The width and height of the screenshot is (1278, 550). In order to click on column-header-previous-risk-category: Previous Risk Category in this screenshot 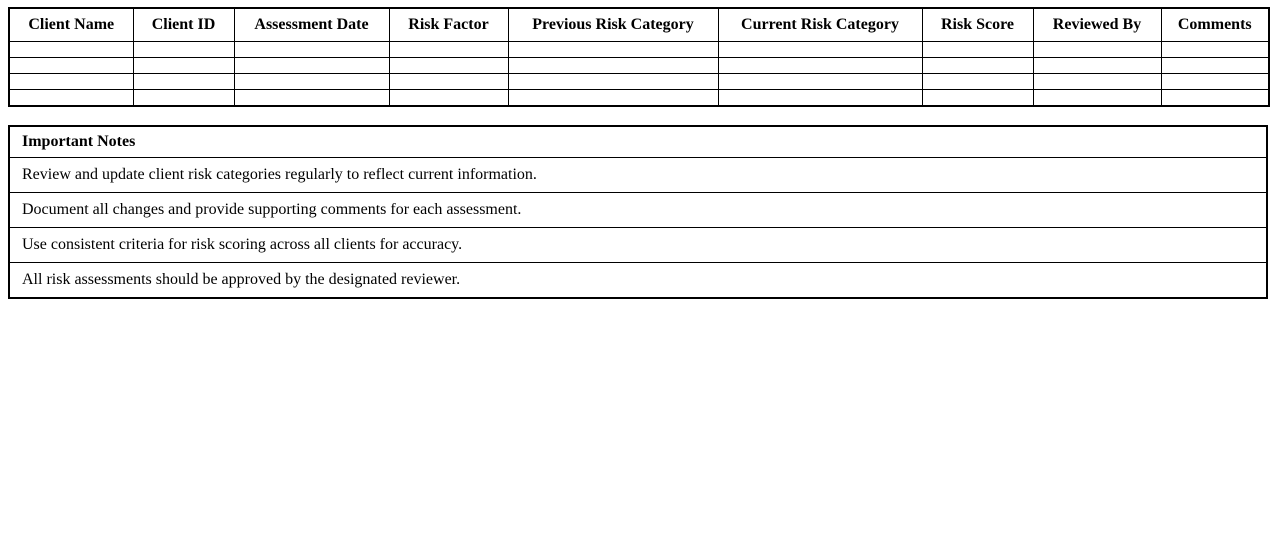, I will do `click(613, 24)`.